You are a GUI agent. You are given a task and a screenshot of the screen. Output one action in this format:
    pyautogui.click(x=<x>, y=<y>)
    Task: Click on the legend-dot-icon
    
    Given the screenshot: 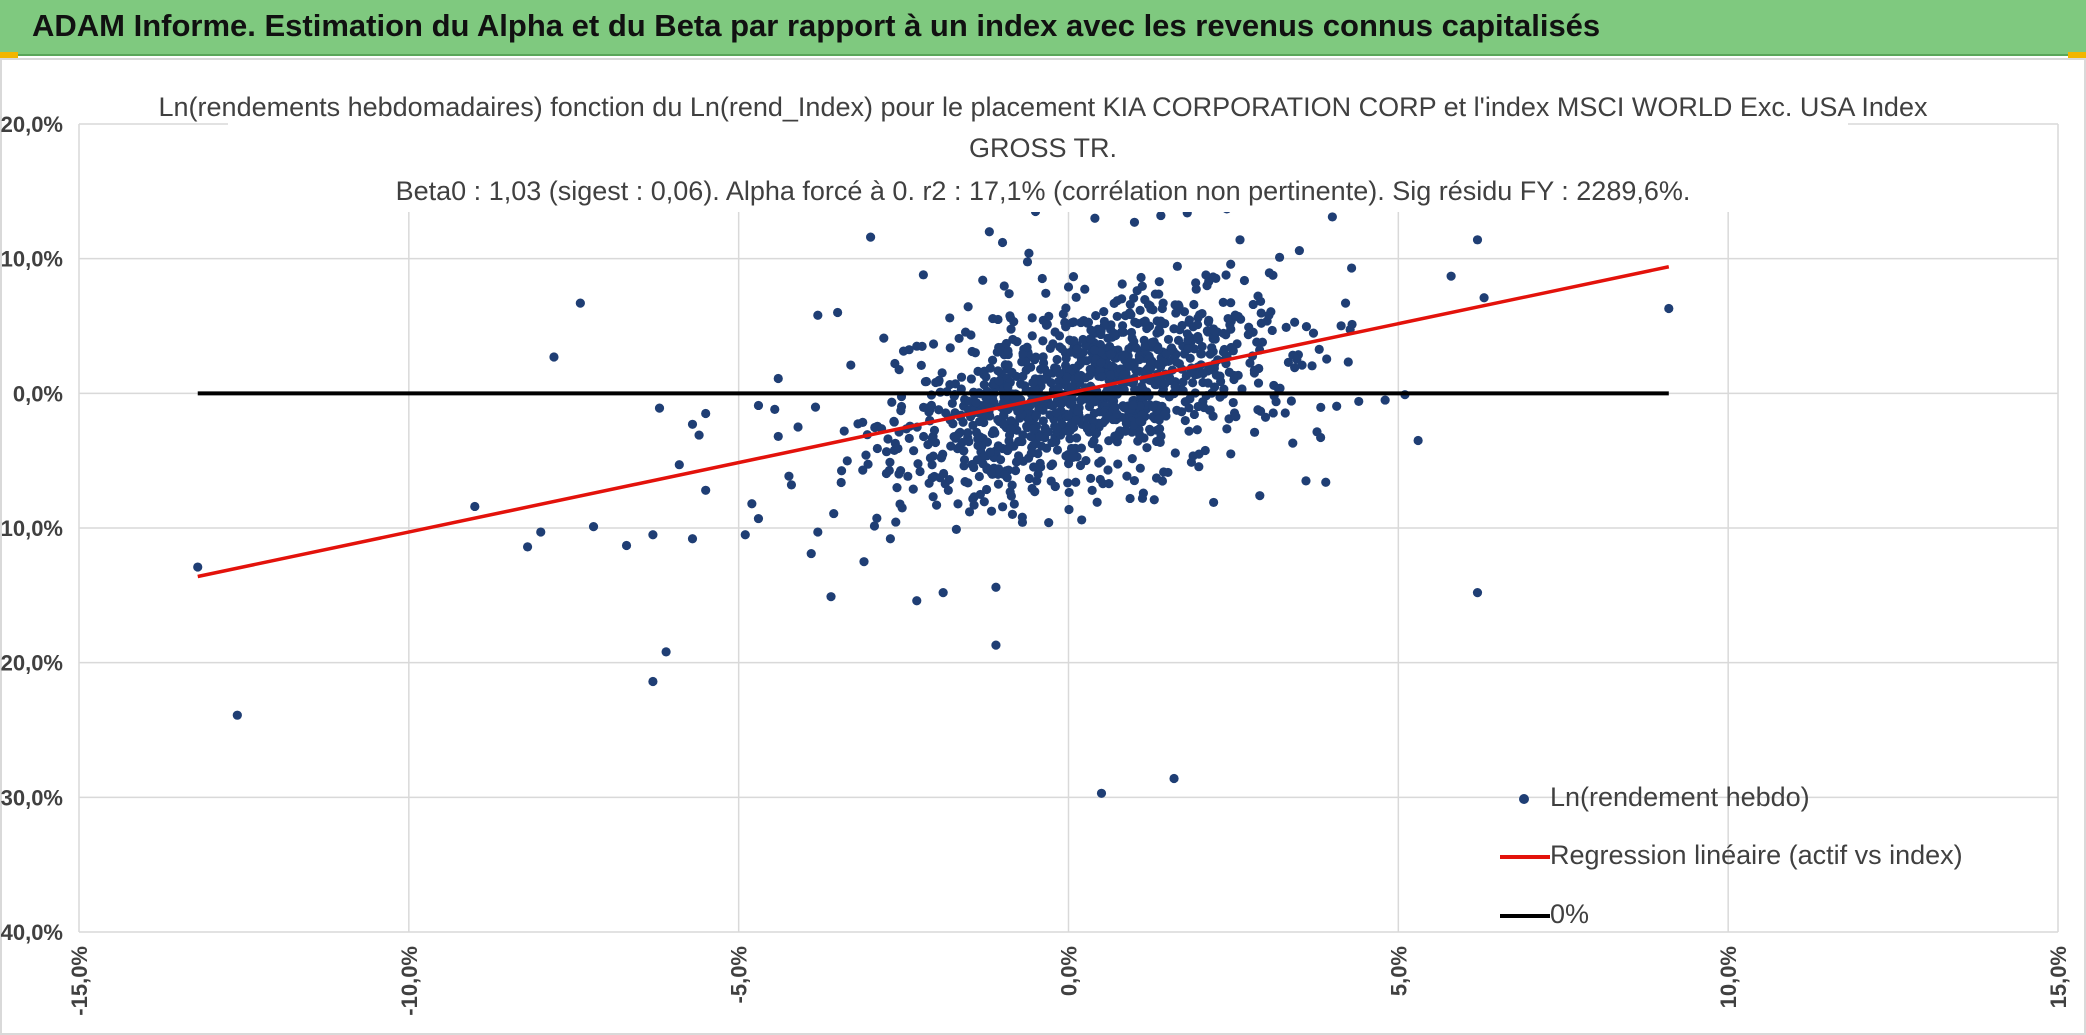 What is the action you would take?
    pyautogui.click(x=1525, y=798)
    